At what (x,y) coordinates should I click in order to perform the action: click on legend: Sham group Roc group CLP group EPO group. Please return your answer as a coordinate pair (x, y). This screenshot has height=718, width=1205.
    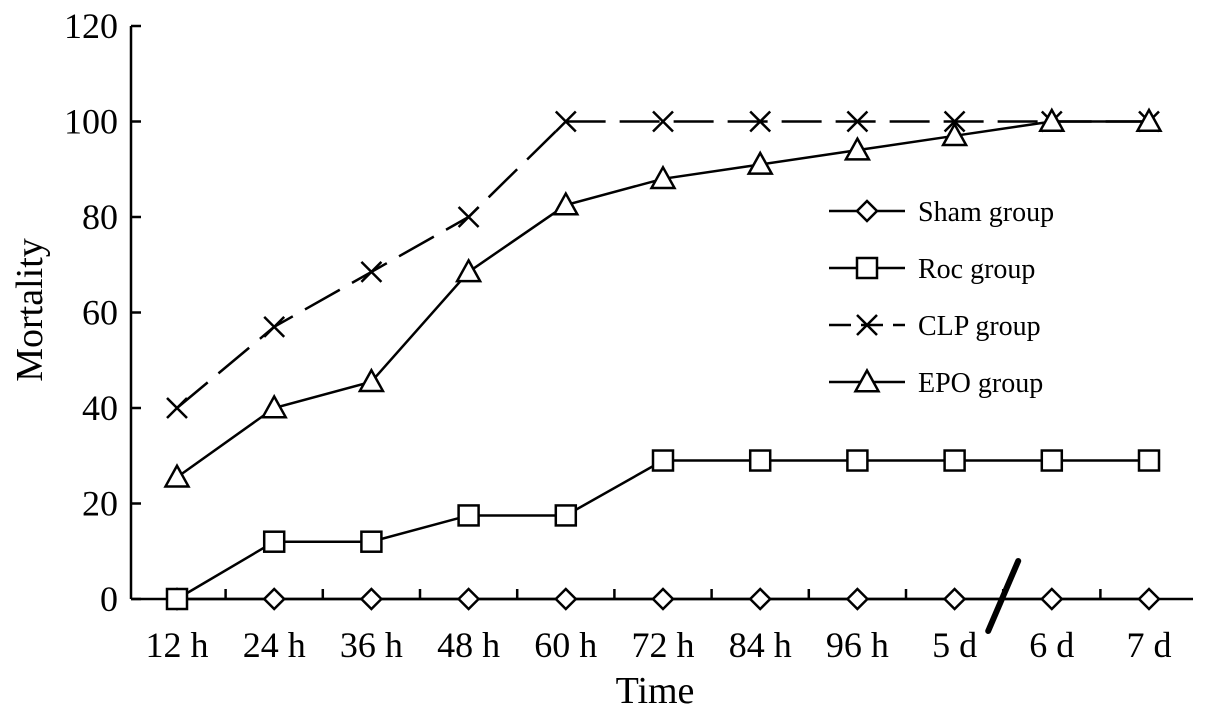
    Looking at the image, I should click on (941, 298).